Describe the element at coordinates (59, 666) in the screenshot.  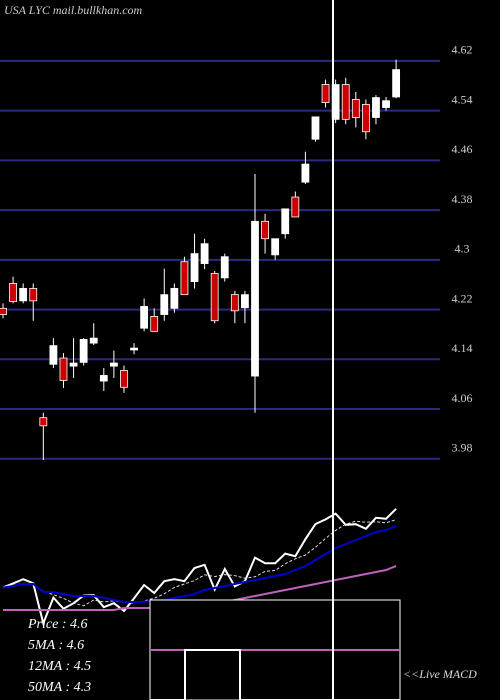
I see `legend-entry: 12MA : 4.5` at that location.